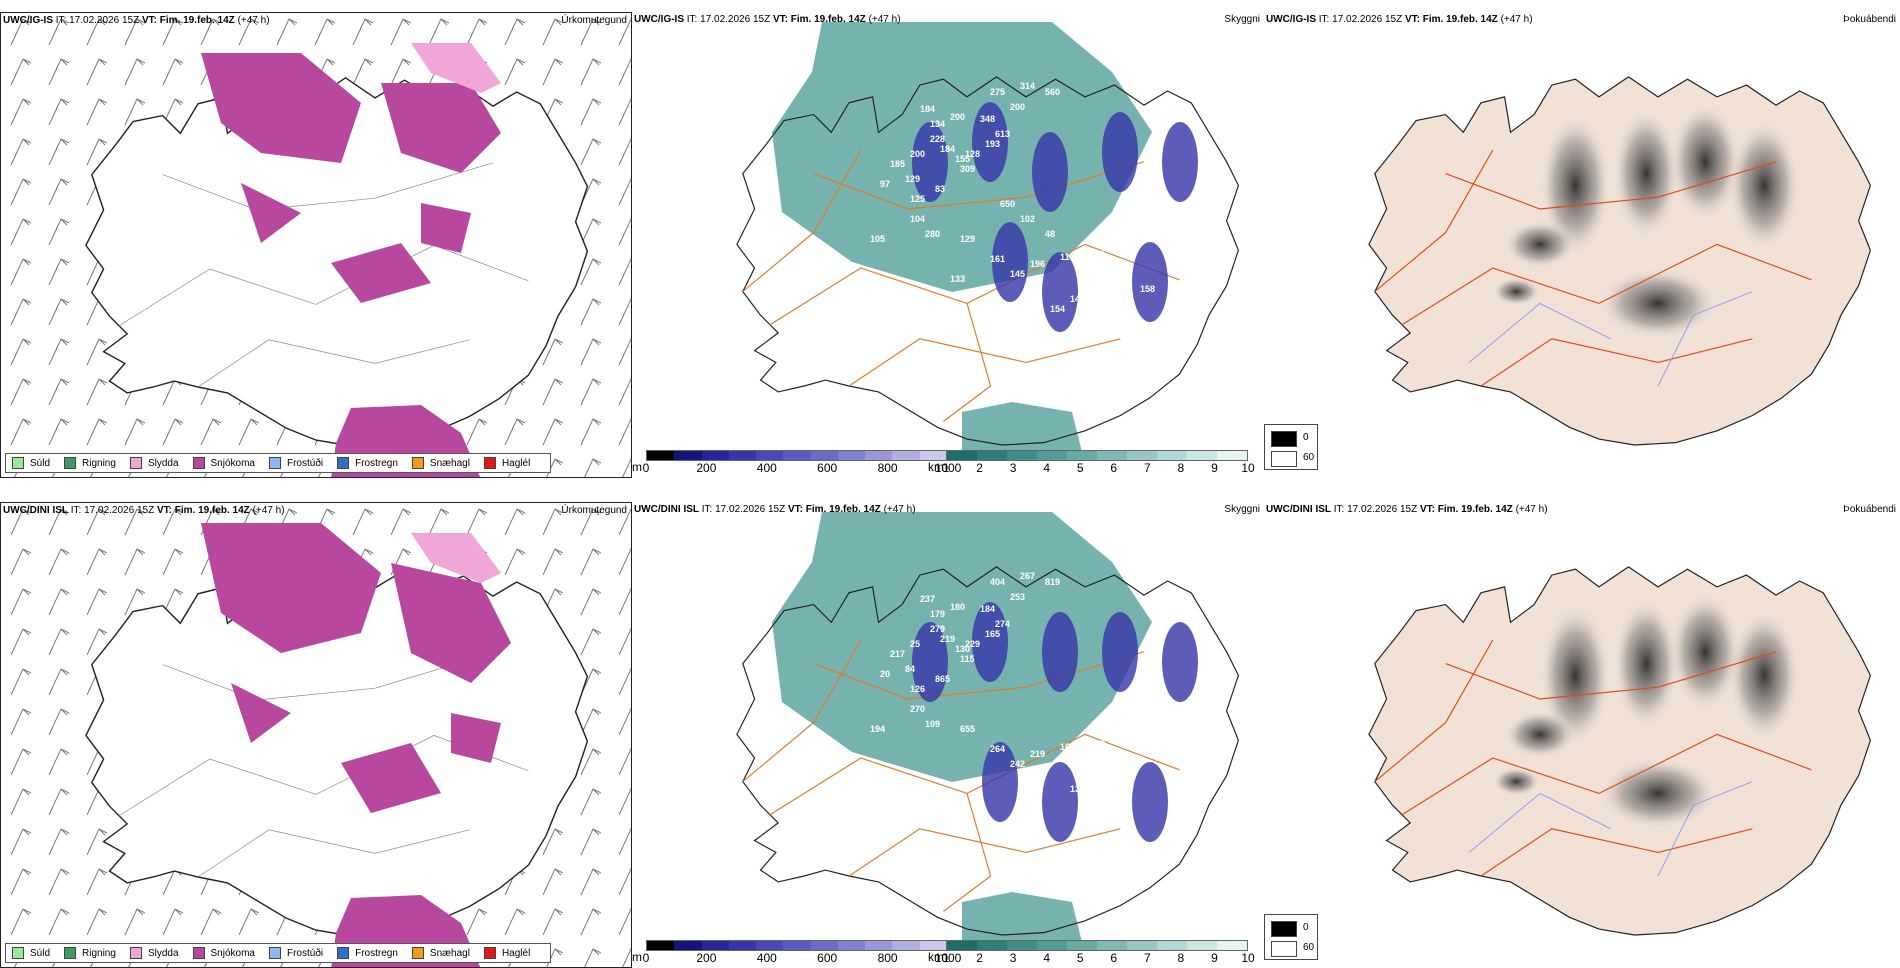 The width and height of the screenshot is (1900, 968). Describe the element at coordinates (967, 729) in the screenshot. I see `ceiling-value-label: 655` at that location.